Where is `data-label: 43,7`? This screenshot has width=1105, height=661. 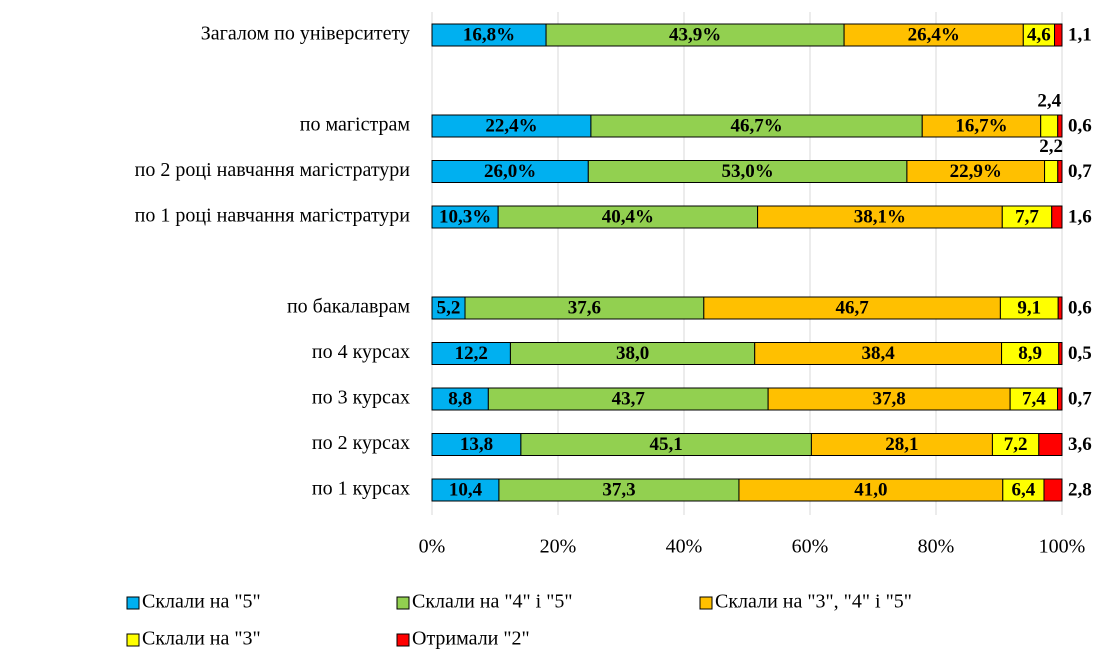
data-label: 43,7 is located at coordinates (629, 398).